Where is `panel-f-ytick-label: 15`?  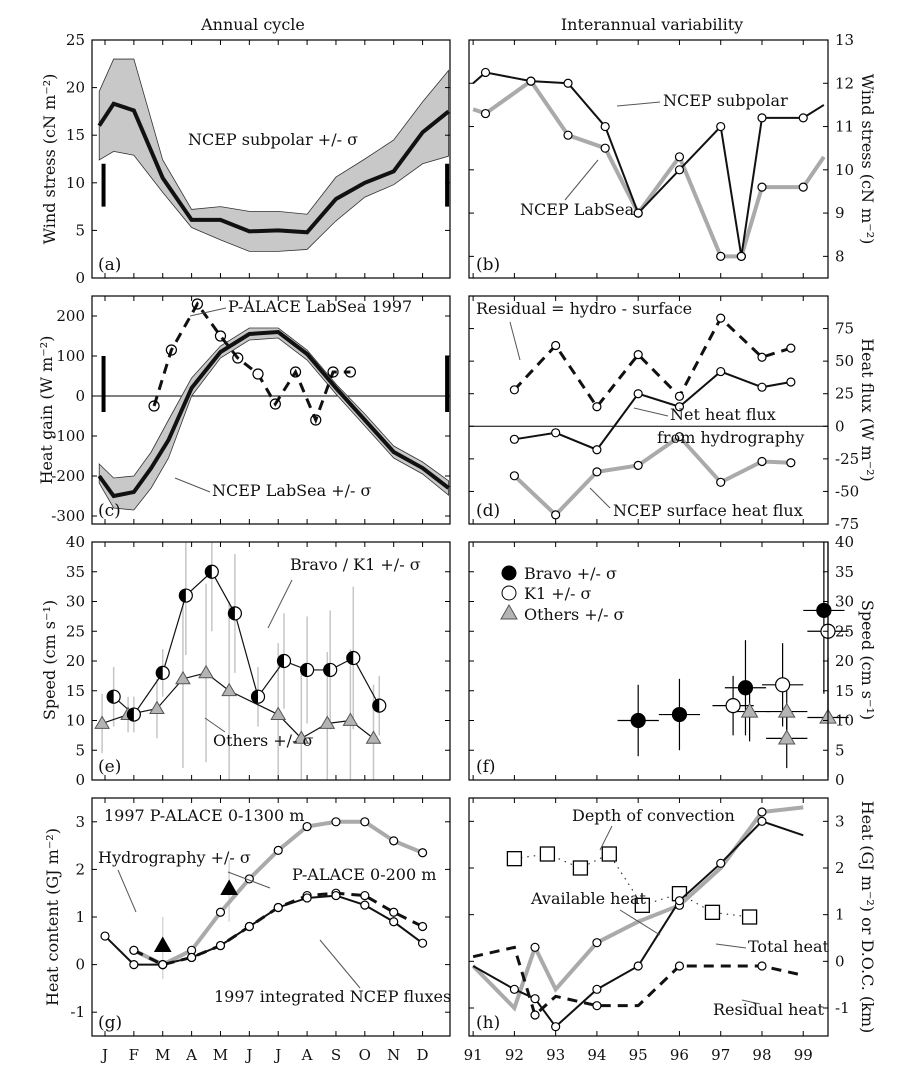 panel-f-ytick-label: 15 is located at coordinates (844, 691).